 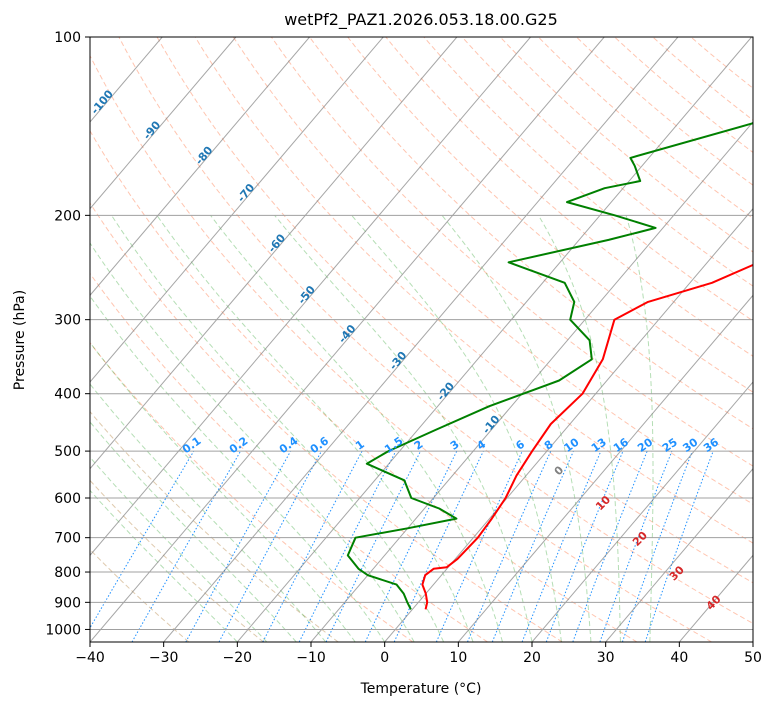 I want to click on isotherm-label: -10, so click(x=491, y=425).